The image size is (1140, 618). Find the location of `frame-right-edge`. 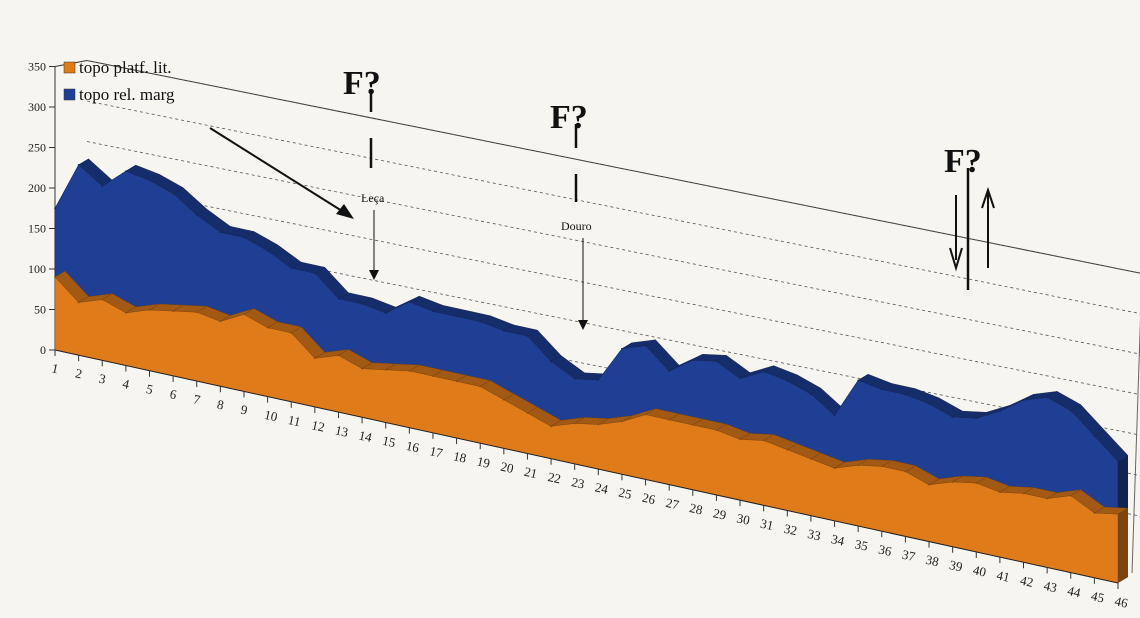

frame-right-edge is located at coordinates (1135, 446).